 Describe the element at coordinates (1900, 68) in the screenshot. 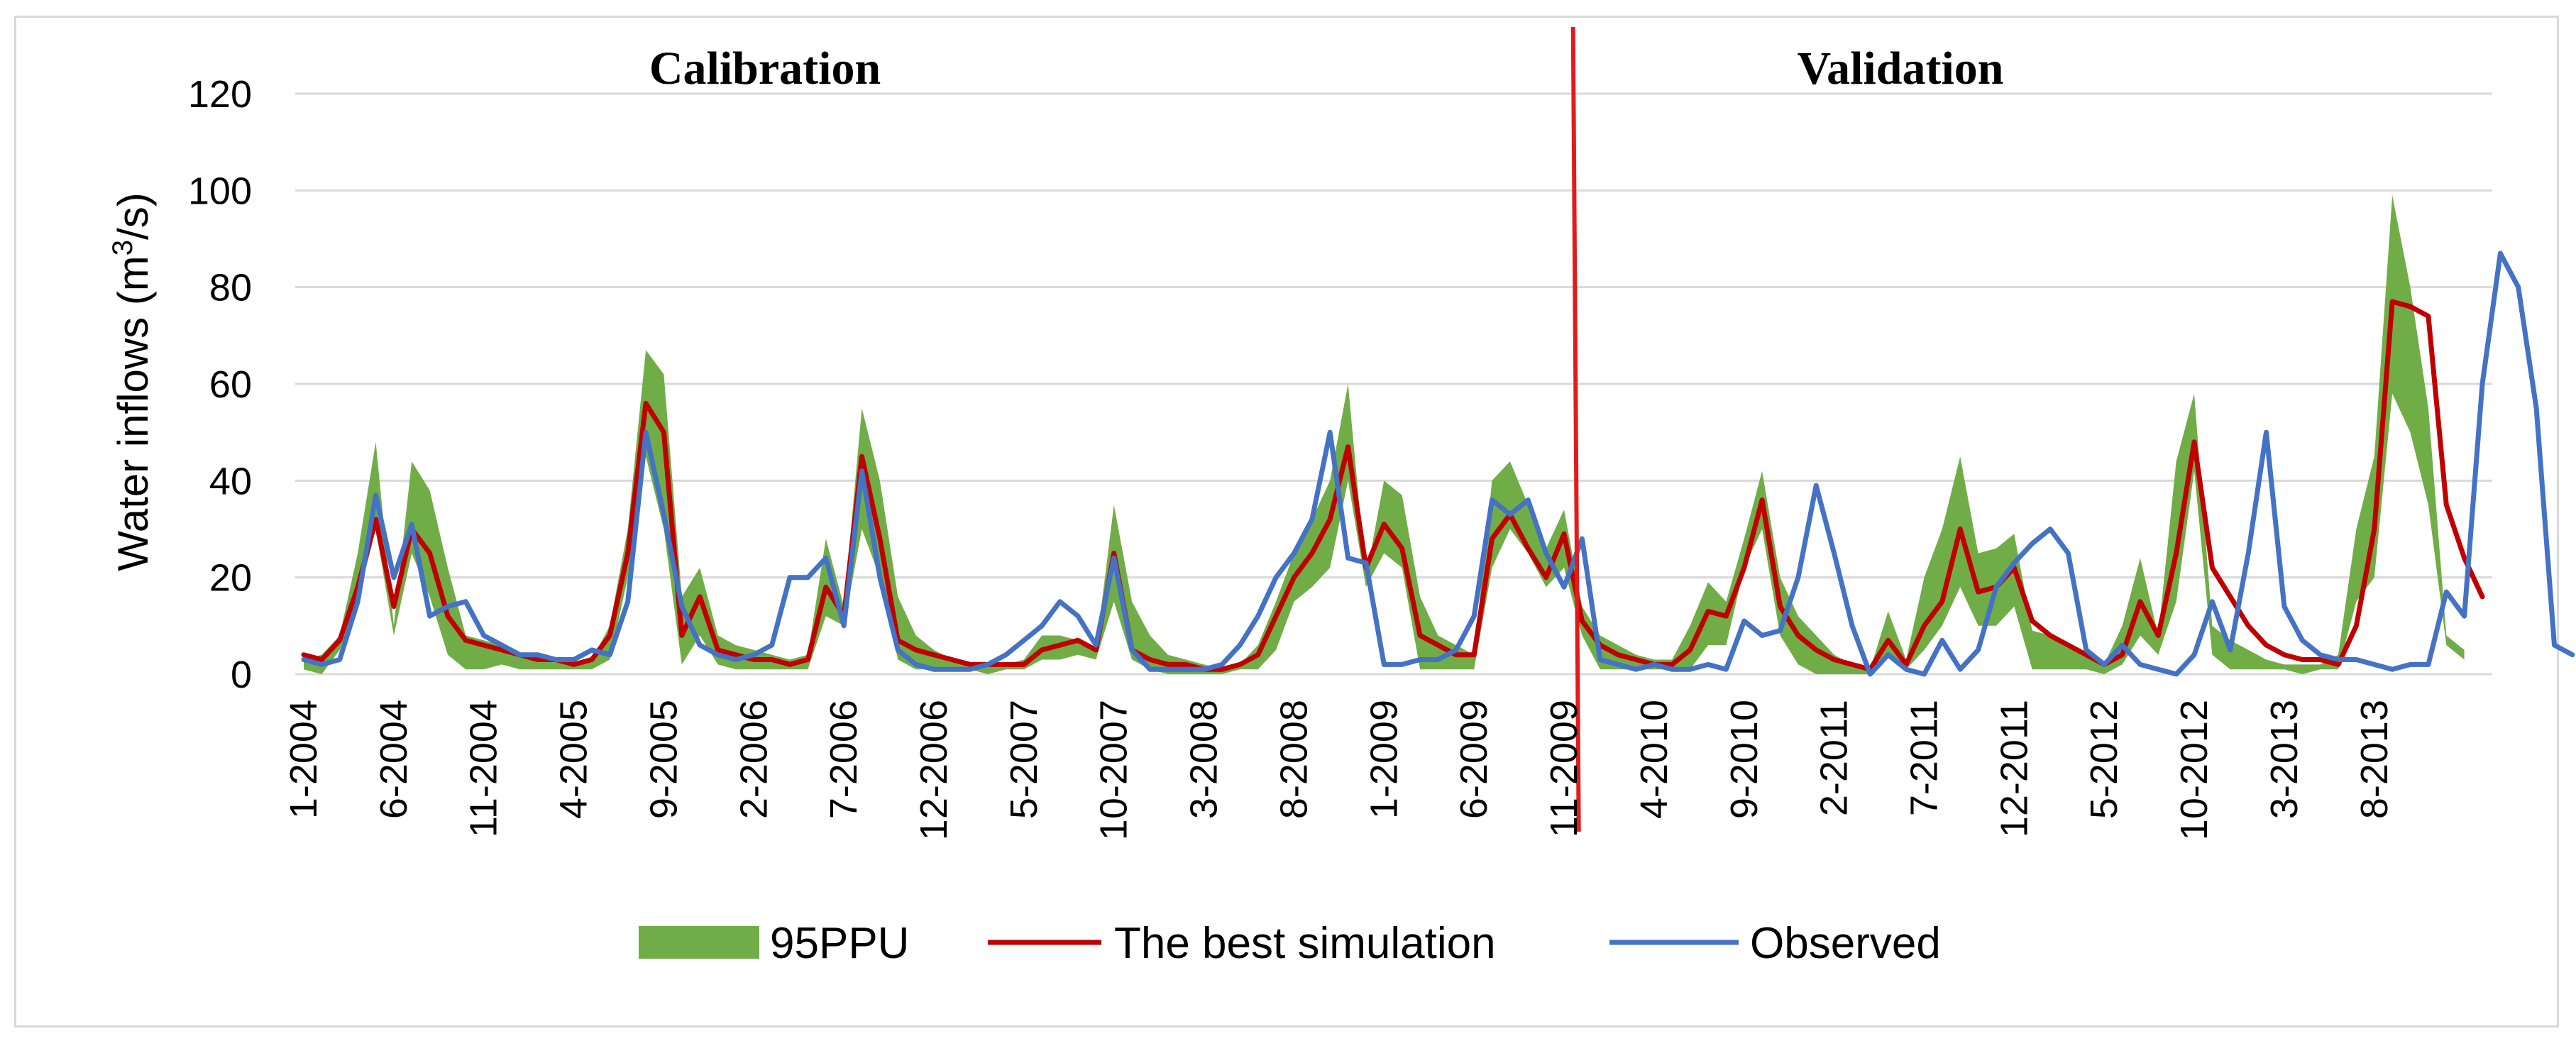

I see `validation-label: Validation` at that location.